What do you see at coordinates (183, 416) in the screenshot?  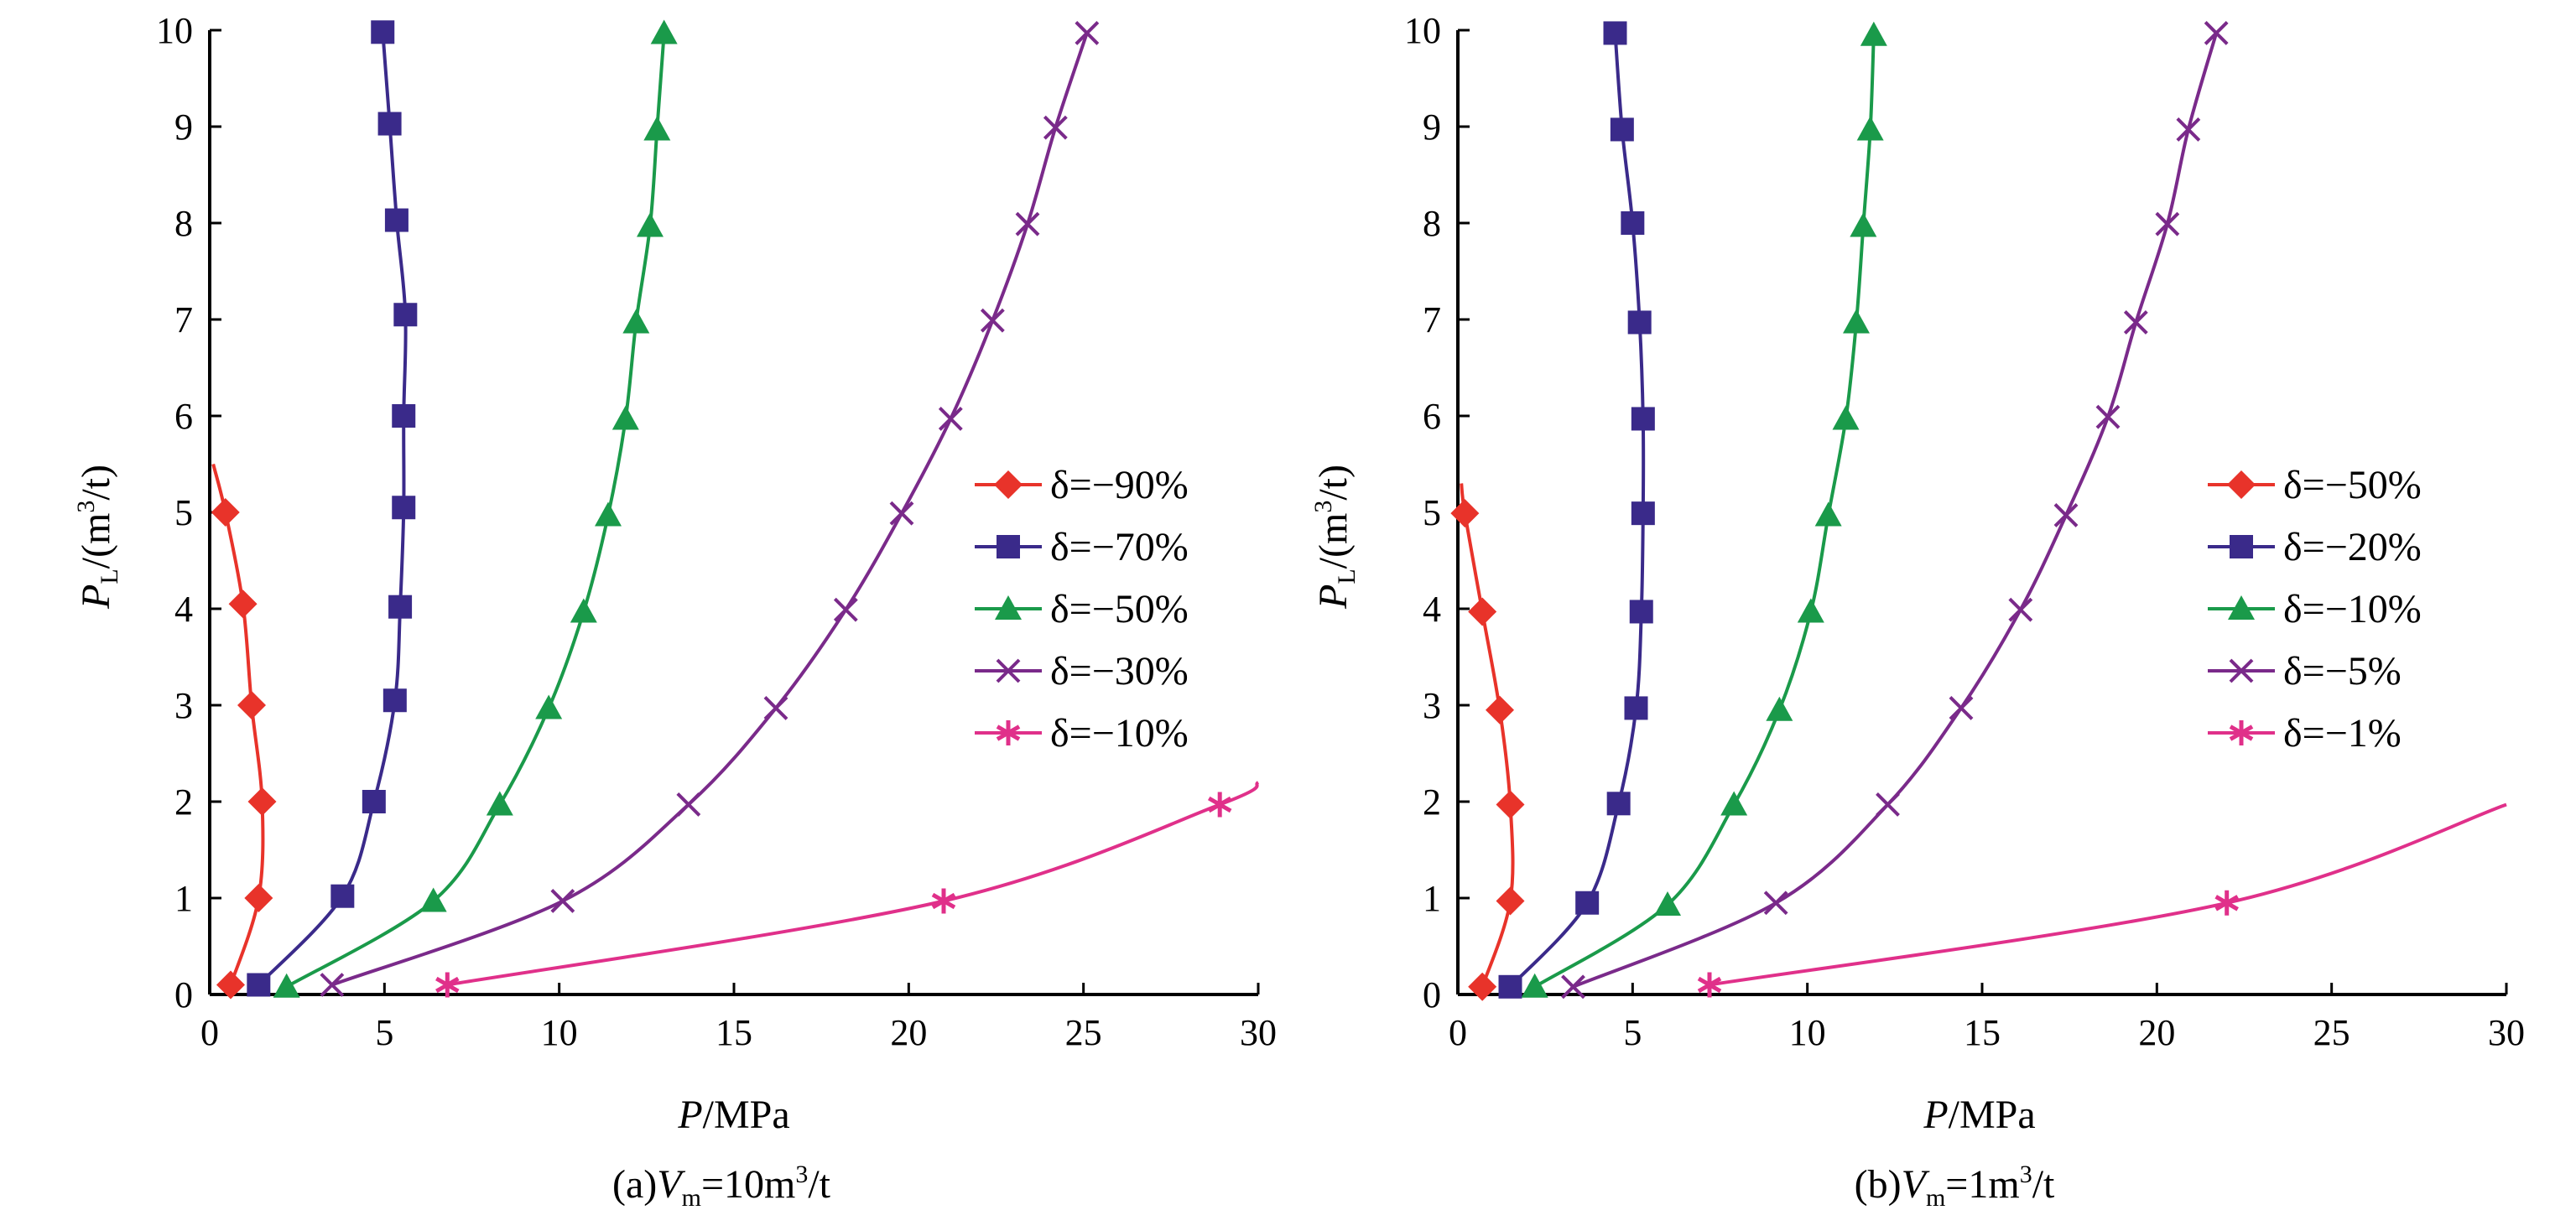 I see `y-tick-label: 6` at bounding box center [183, 416].